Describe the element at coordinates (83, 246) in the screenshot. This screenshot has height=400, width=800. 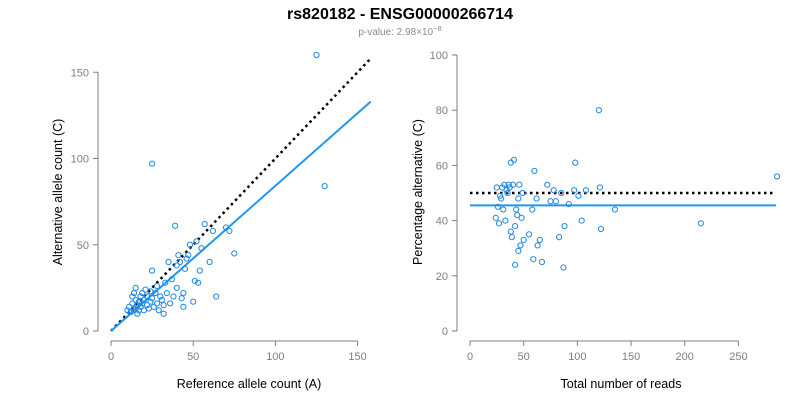
I see `y-tick-label: 50` at that location.